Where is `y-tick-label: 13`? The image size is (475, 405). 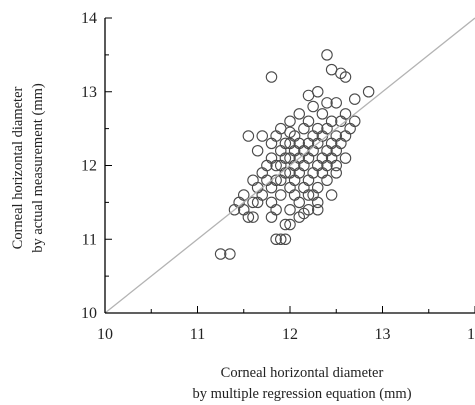 y-tick-label: 13 is located at coordinates (89, 92).